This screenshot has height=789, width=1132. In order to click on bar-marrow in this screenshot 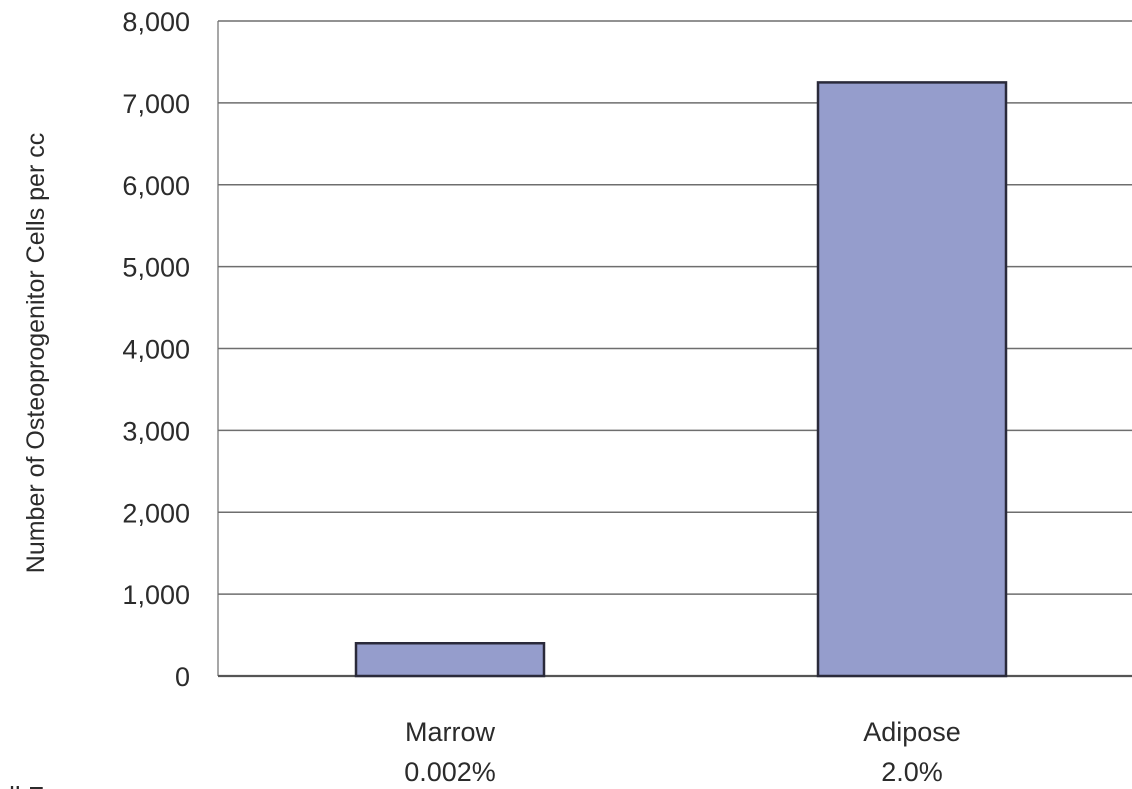, I will do `click(450, 660)`.